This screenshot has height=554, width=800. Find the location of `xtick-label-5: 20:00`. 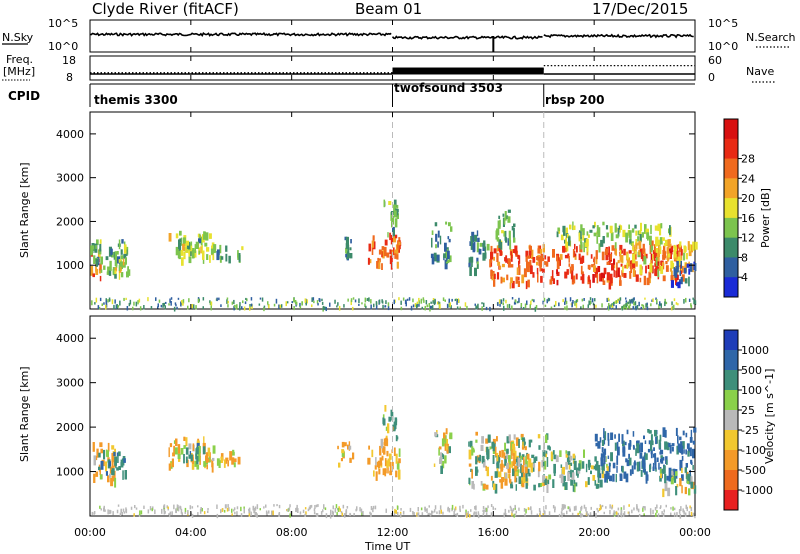

xtick-label-5: 20:00 is located at coordinates (594, 532).